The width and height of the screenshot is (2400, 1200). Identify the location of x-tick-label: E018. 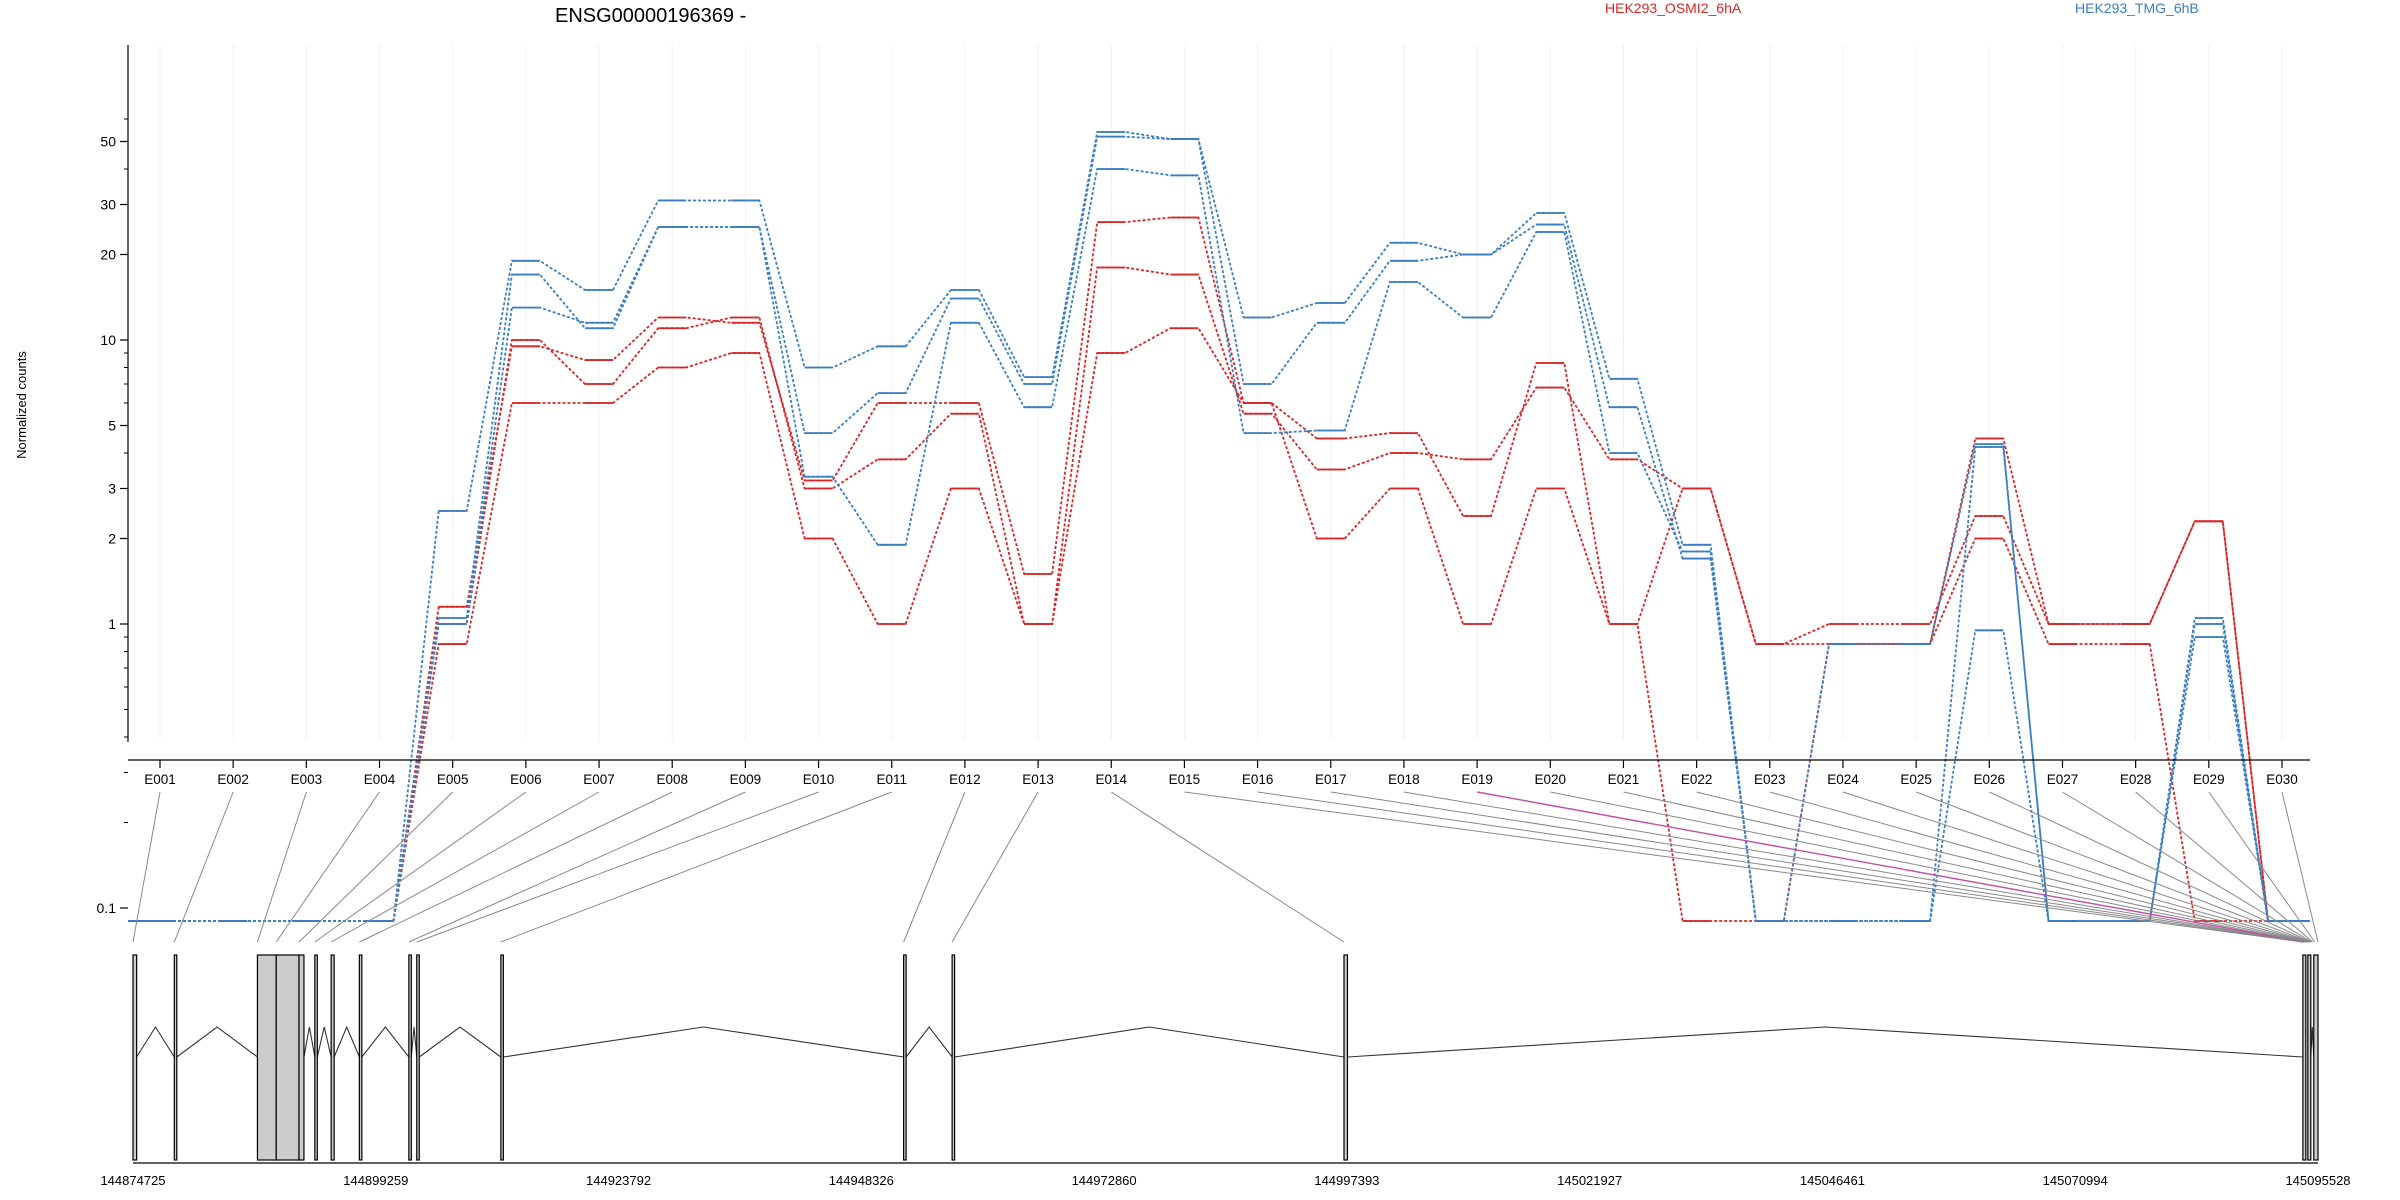
(1404, 779).